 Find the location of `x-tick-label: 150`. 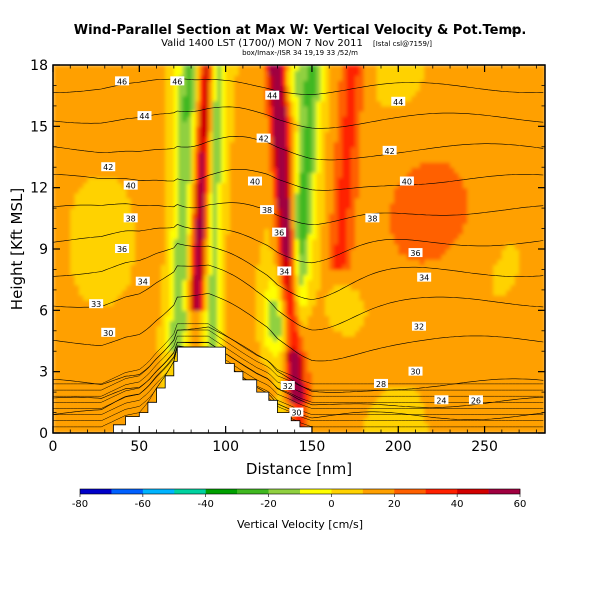

x-tick-label: 150 is located at coordinates (312, 447).